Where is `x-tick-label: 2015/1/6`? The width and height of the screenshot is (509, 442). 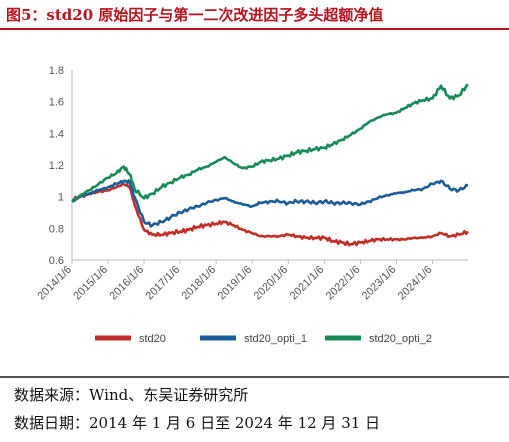 x-tick-label: 2015/1/6 is located at coordinates (90, 283).